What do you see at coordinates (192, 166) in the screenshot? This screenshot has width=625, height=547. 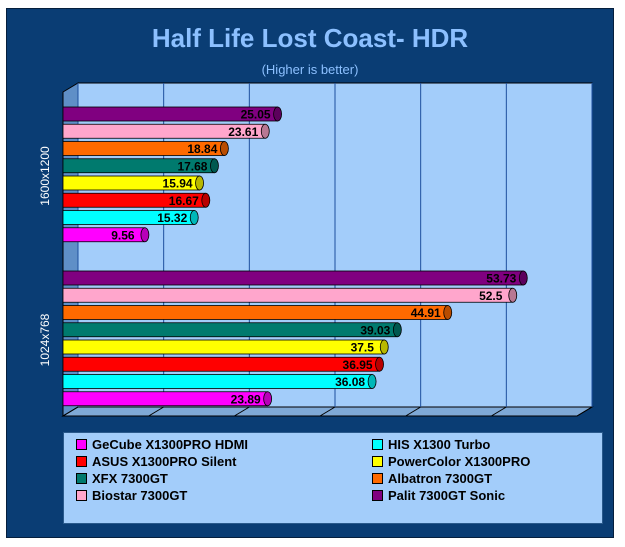 I see `data-label: 17.68` at bounding box center [192, 166].